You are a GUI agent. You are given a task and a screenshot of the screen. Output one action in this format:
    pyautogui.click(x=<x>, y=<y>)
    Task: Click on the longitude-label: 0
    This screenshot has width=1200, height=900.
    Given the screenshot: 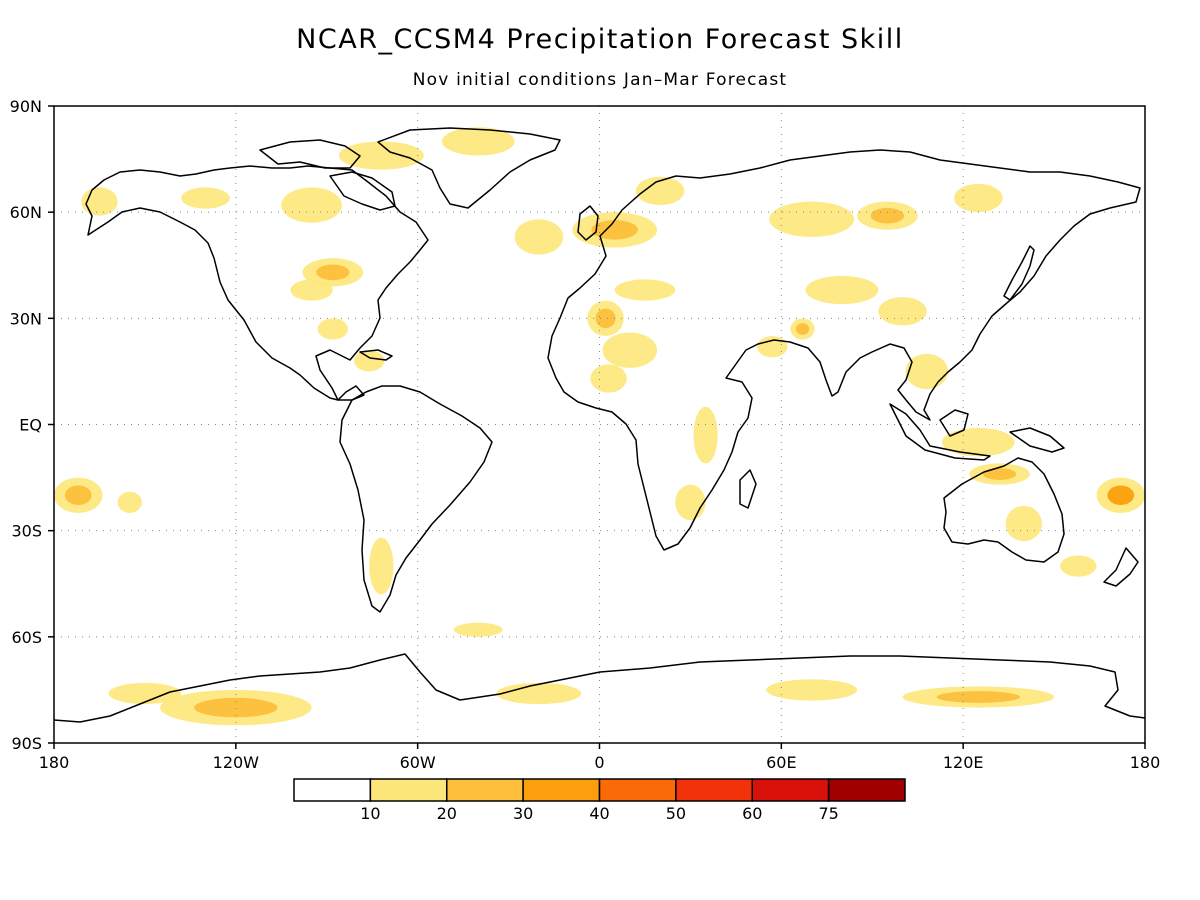 What is the action you would take?
    pyautogui.click(x=599, y=762)
    